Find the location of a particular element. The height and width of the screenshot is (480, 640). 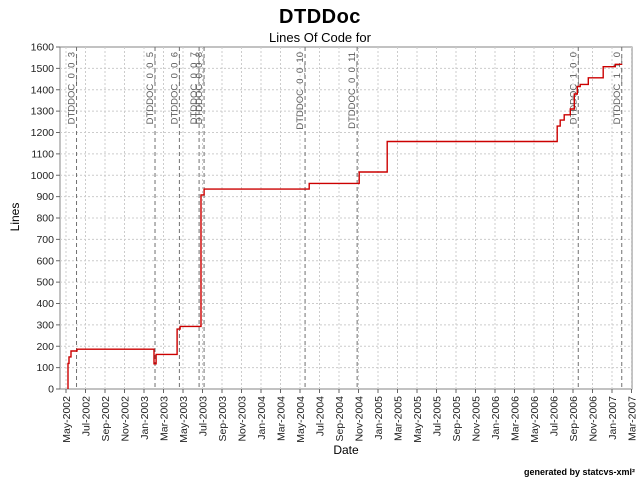

y-tick-label: 1400 is located at coordinates (43, 90).